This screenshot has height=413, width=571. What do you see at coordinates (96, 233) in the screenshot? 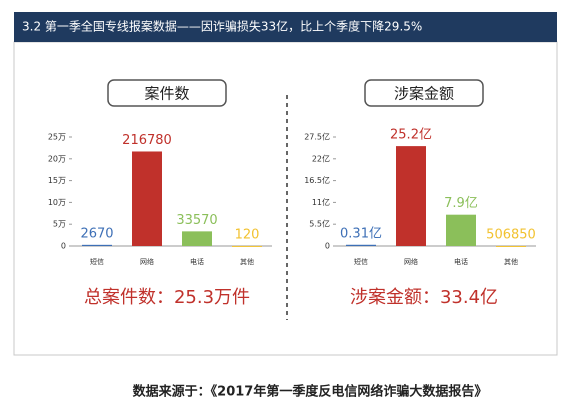
I see `data-label: 2670` at bounding box center [96, 233].